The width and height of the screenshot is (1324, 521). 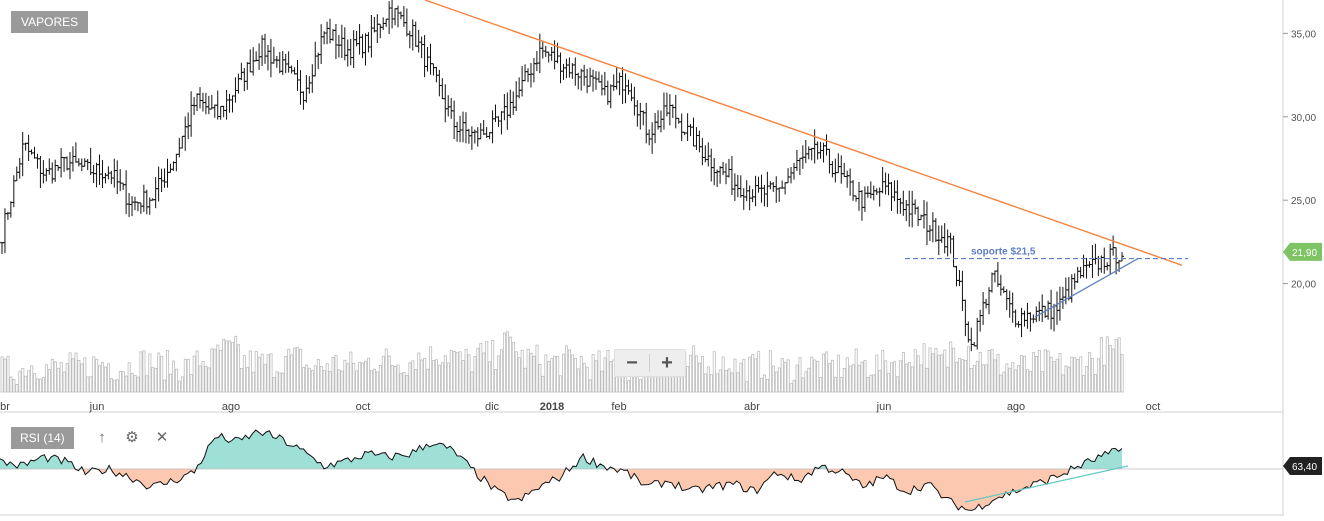 I want to click on rsi-toolbar: ↑ ⚙ ✕, so click(x=132, y=438).